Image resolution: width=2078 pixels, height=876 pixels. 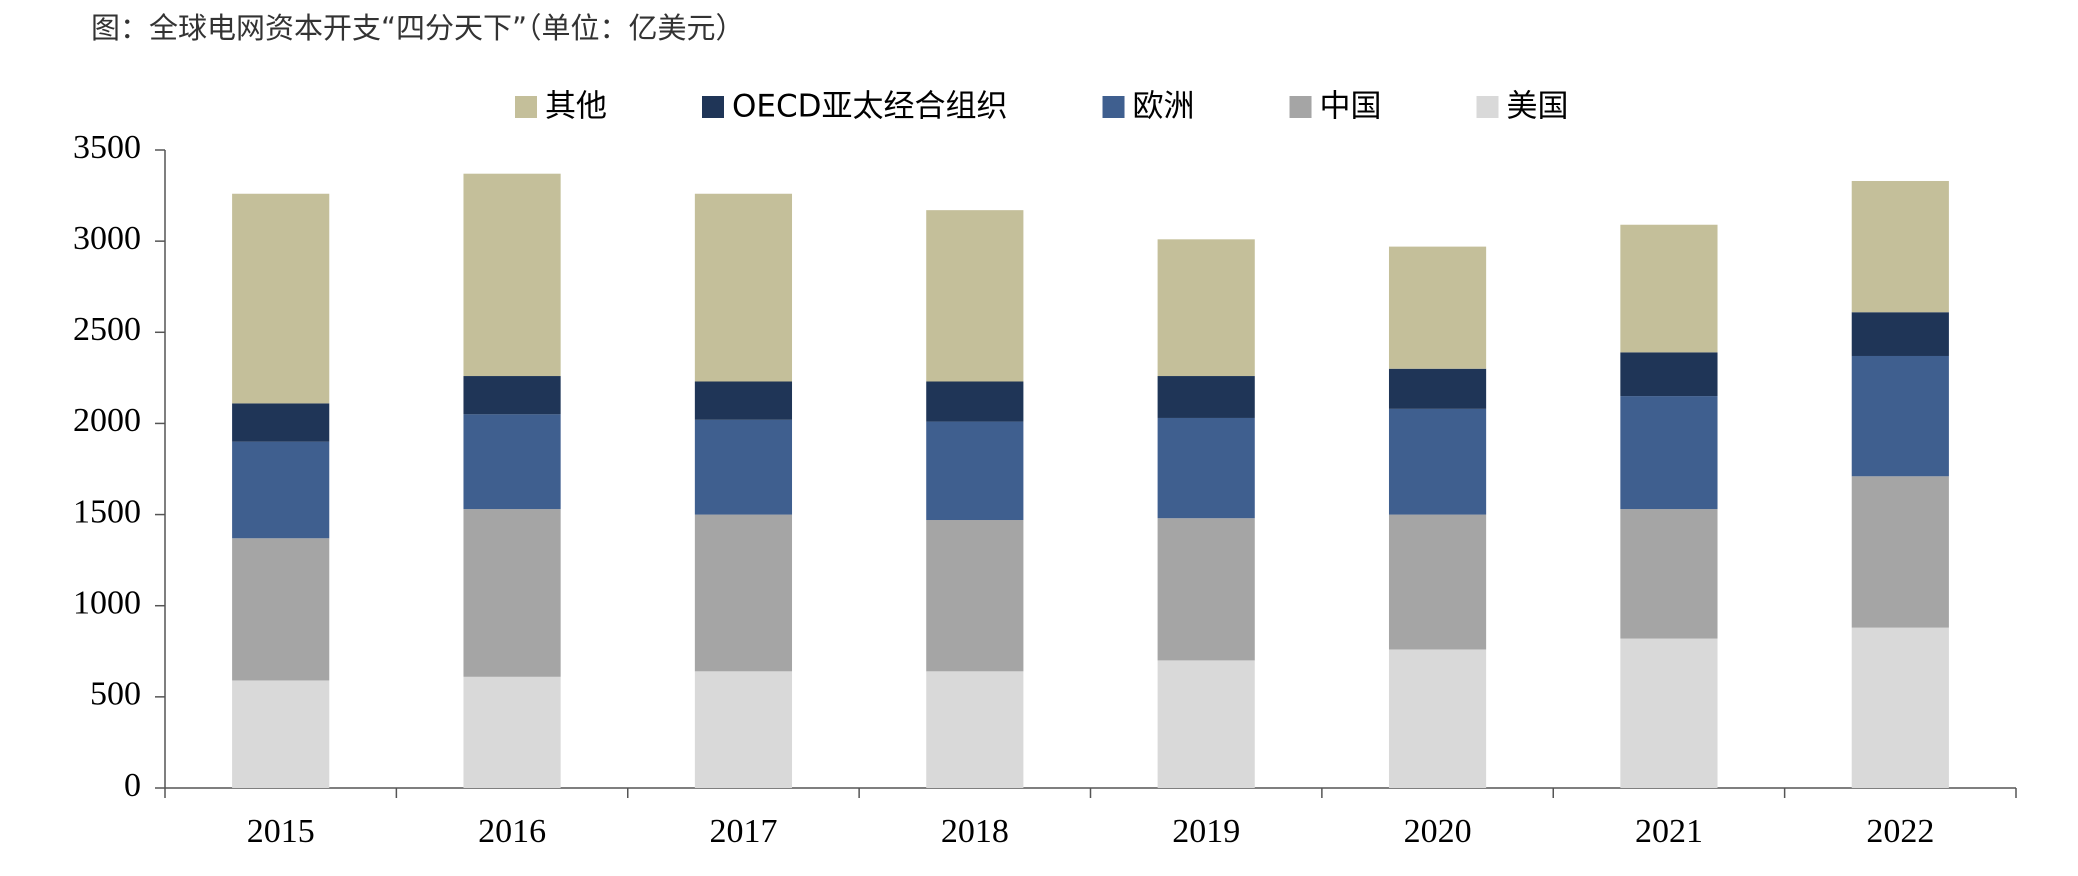 I want to click on y-tick-label: 2500, so click(x=107, y=329).